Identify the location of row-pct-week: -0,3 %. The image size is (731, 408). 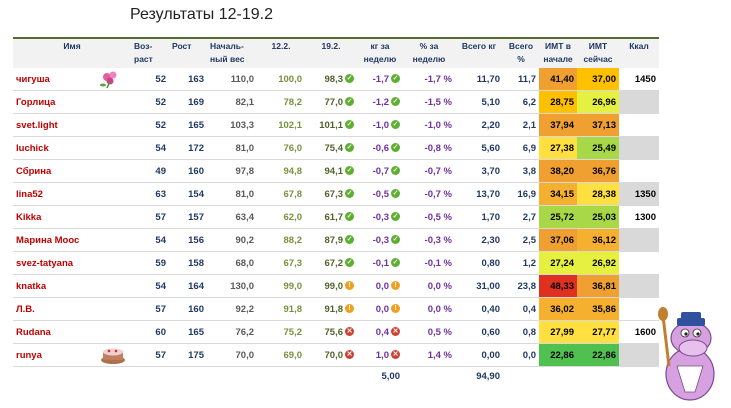
(429, 240).